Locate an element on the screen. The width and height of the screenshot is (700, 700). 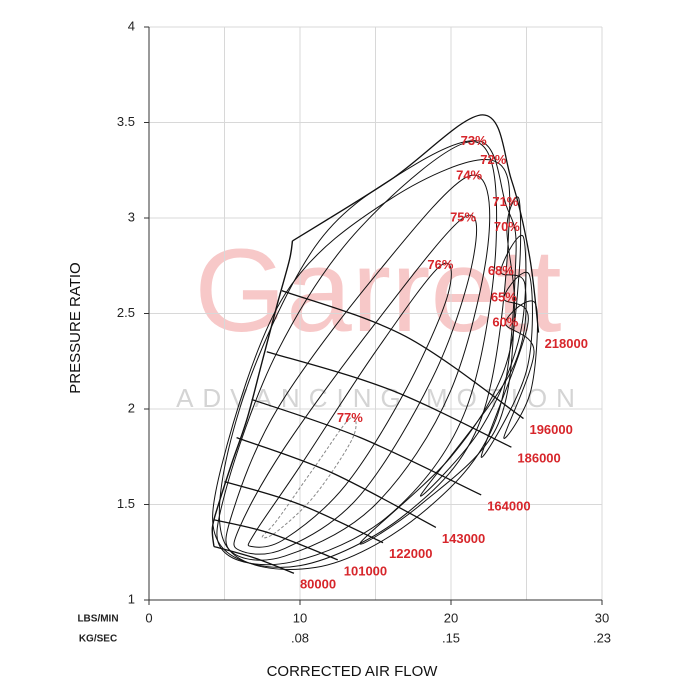
x2-tick-label: .23 is located at coordinates (602, 637).